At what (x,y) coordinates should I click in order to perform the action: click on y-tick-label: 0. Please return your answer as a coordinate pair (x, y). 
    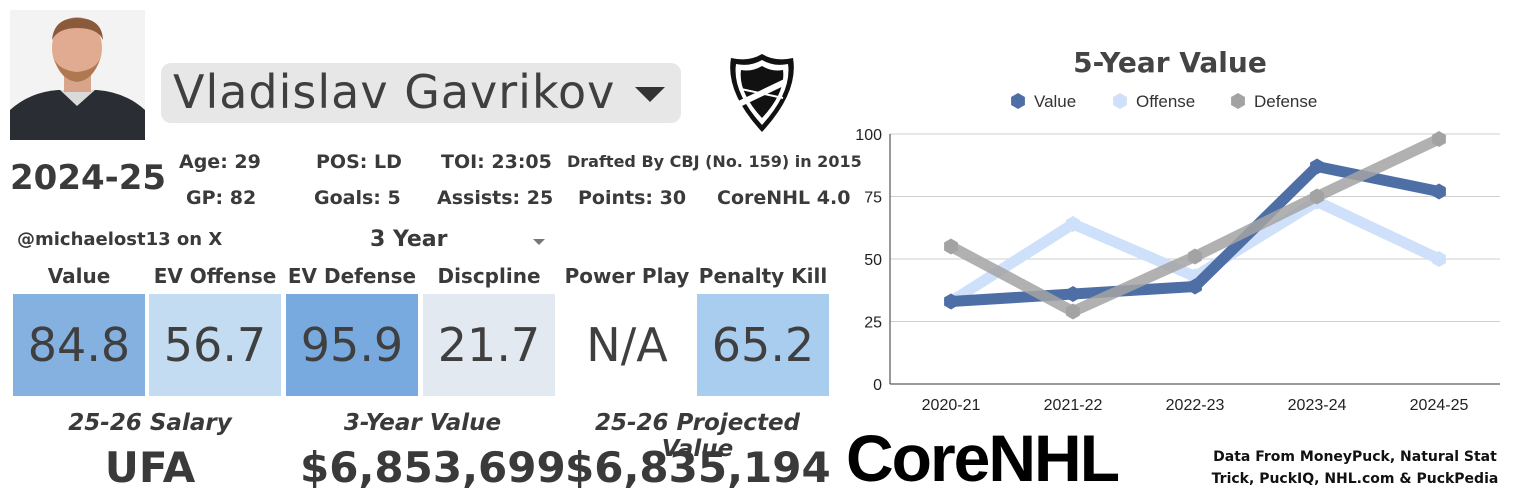
    Looking at the image, I should click on (877, 385).